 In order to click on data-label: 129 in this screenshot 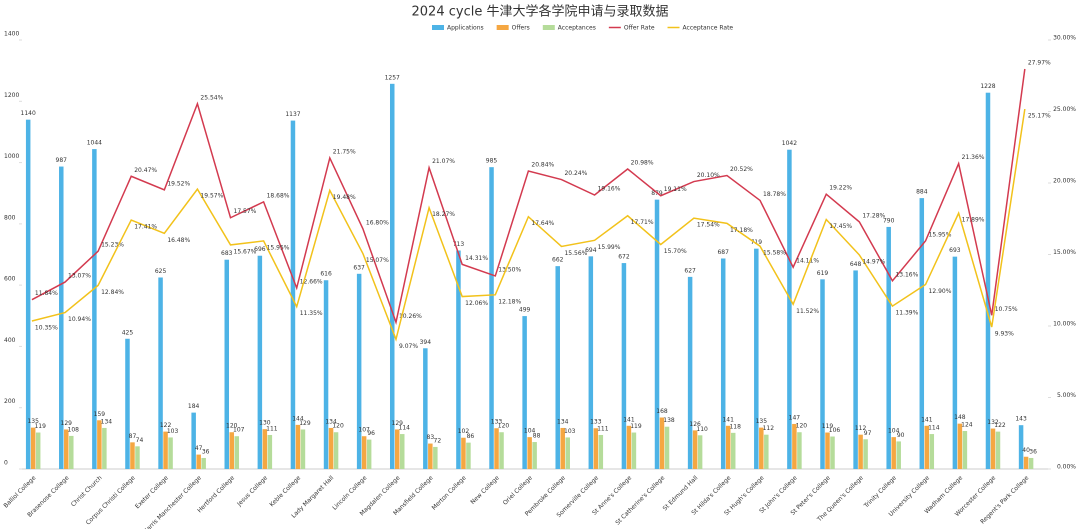, I will do `click(305, 423)`.